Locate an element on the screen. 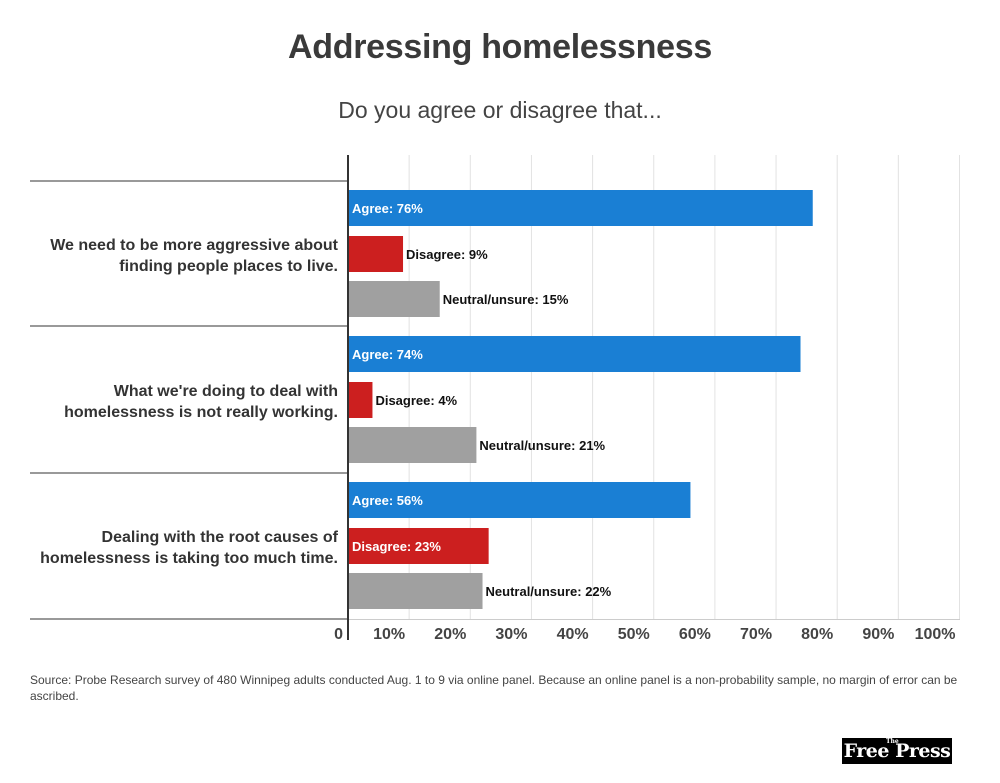 This screenshot has width=1000, height=783. data-label: Disagree: 4% is located at coordinates (416, 400).